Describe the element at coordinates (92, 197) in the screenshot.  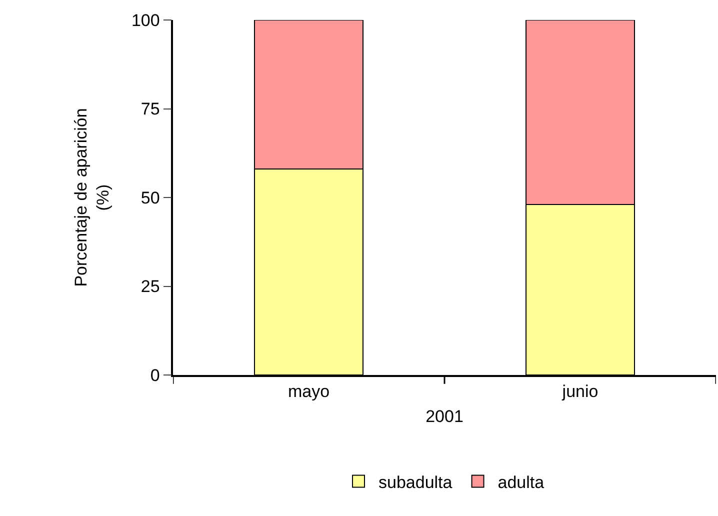
I see `y-axis-title: Porcentaje de aparición (%)` at that location.